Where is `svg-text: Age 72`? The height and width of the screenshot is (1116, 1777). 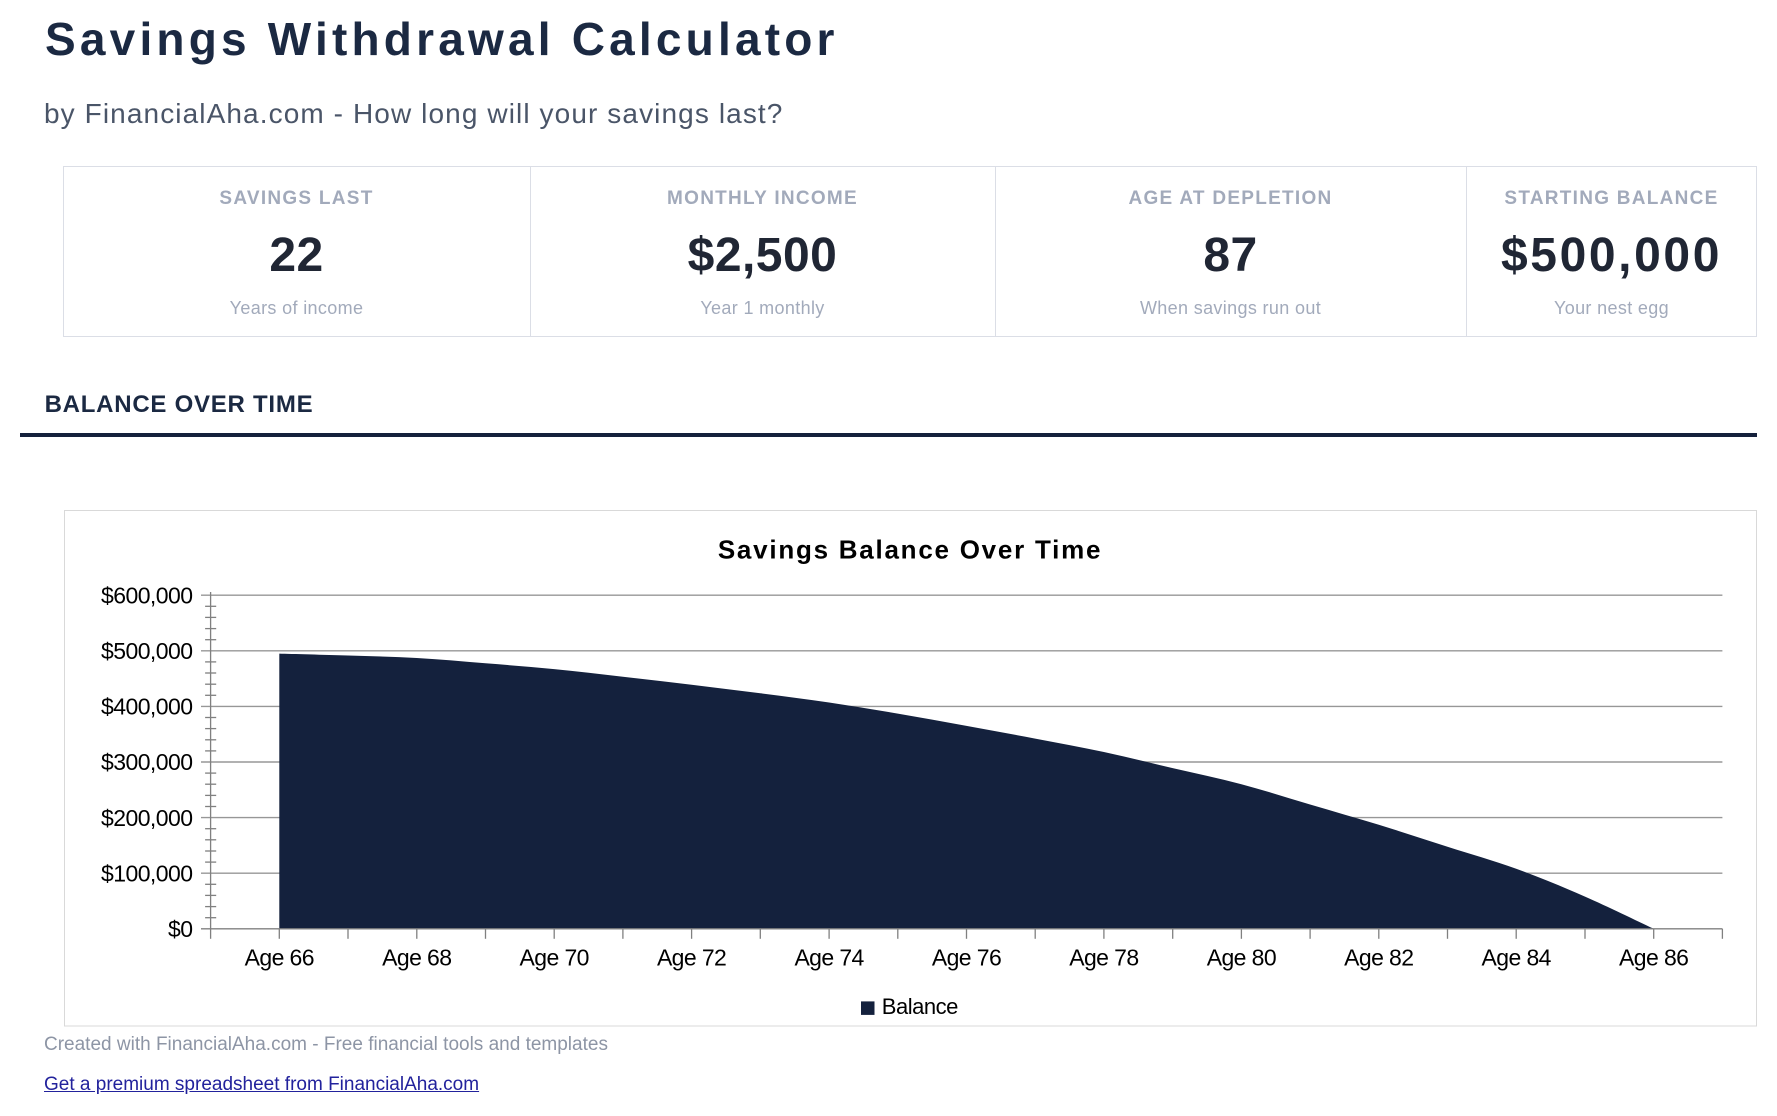 svg-text: Age 72 is located at coordinates (691, 958).